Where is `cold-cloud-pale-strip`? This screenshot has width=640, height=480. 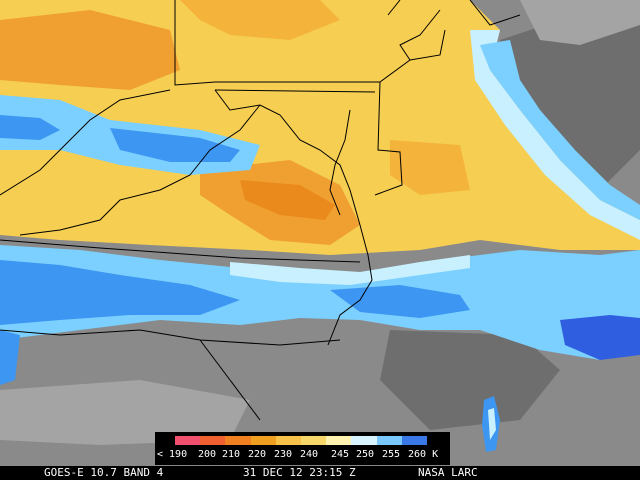
cold-cloud-pale-strip is located at coordinates (350, 270).